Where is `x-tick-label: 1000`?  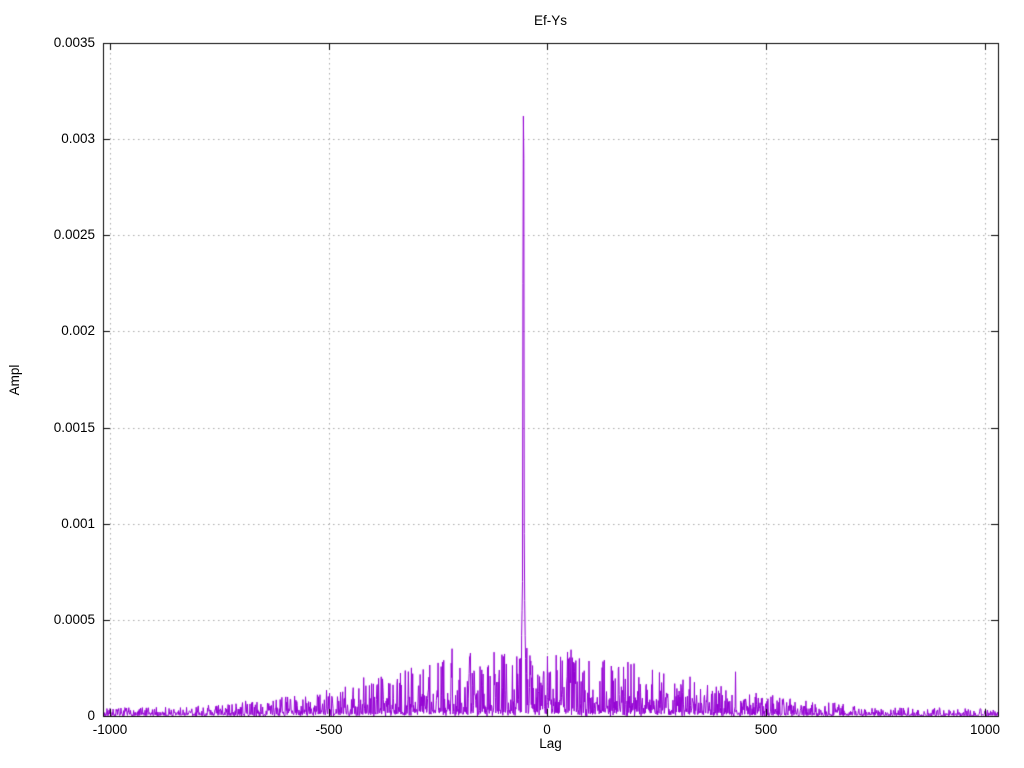 x-tick-label: 1000 is located at coordinates (985, 729).